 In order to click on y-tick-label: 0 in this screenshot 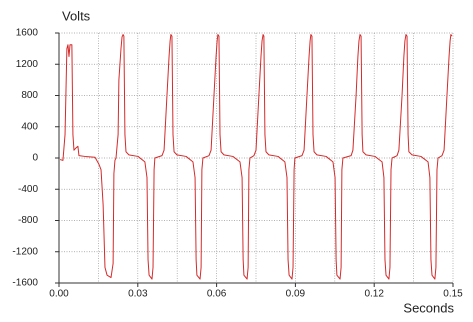, I will do `click(35, 158)`.